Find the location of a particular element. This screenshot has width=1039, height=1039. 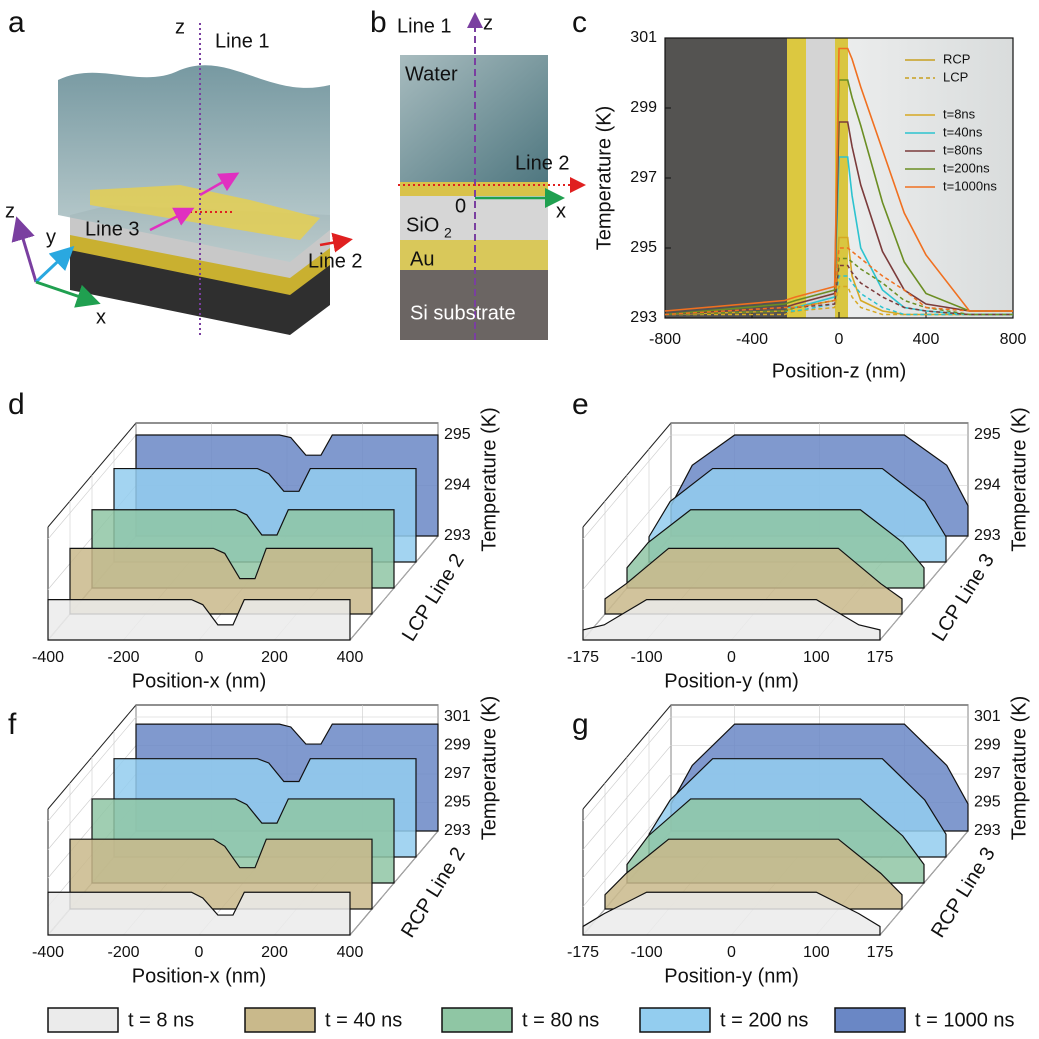

panel-label: d is located at coordinates (16, 404).